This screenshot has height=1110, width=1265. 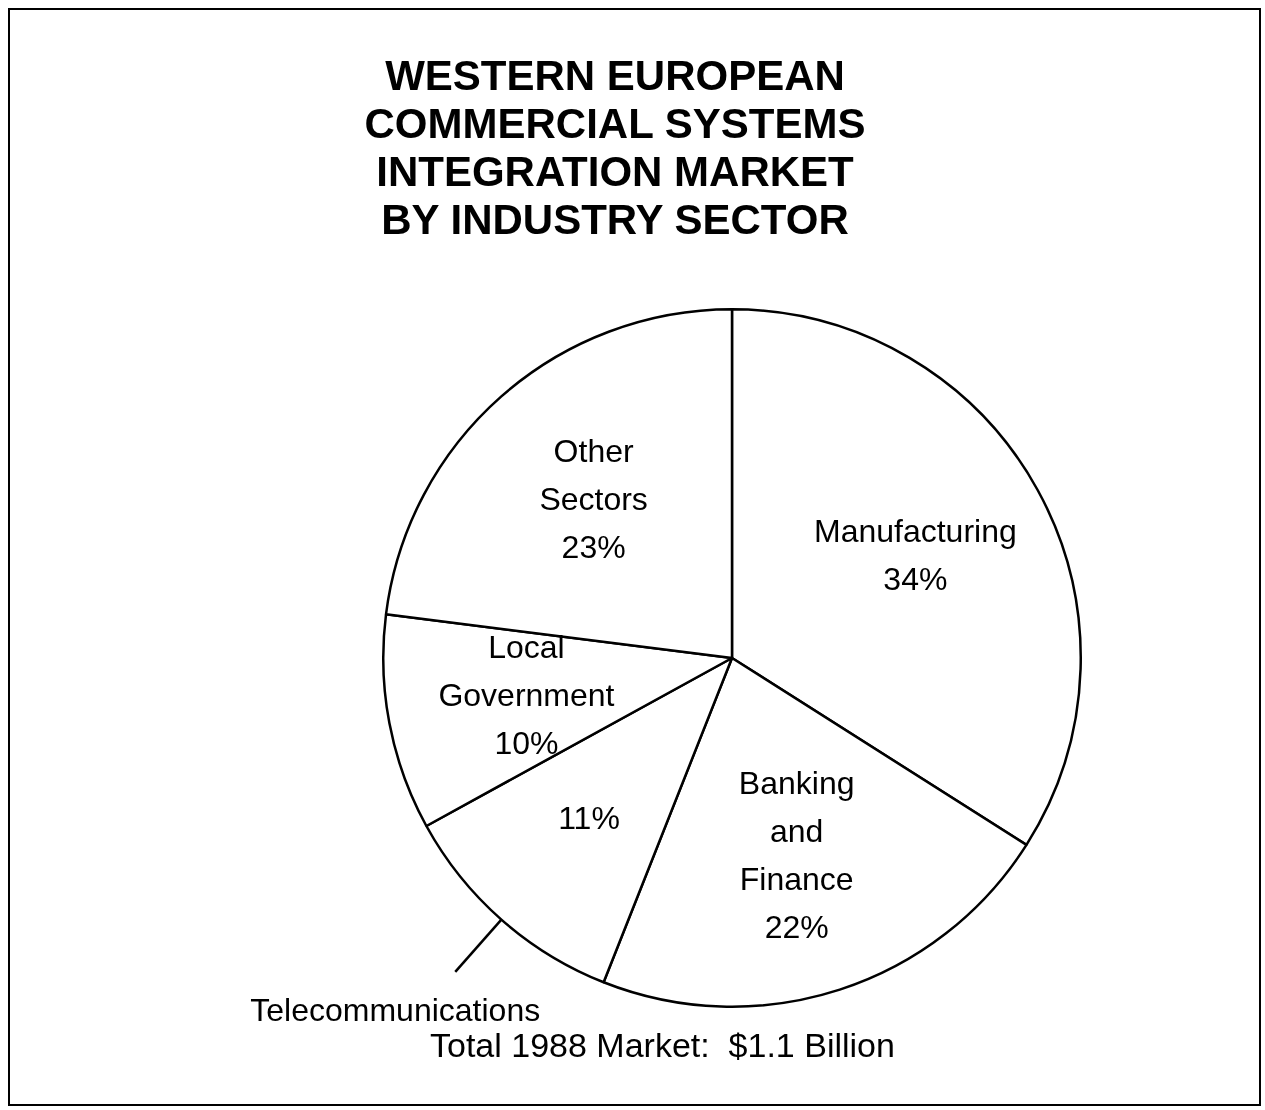 I want to click on data-label: 22%, so click(x=796, y=926).